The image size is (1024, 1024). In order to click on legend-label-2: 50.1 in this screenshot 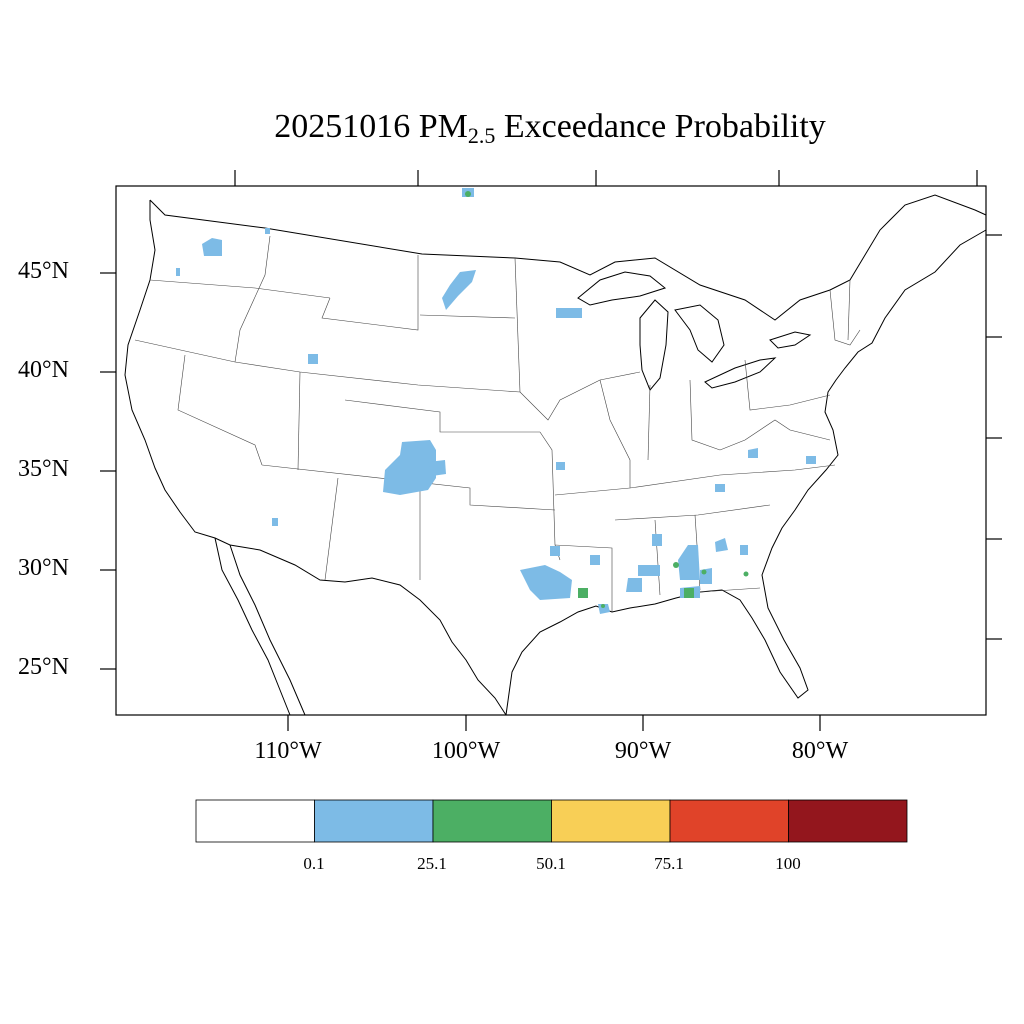, I will do `click(551, 863)`.